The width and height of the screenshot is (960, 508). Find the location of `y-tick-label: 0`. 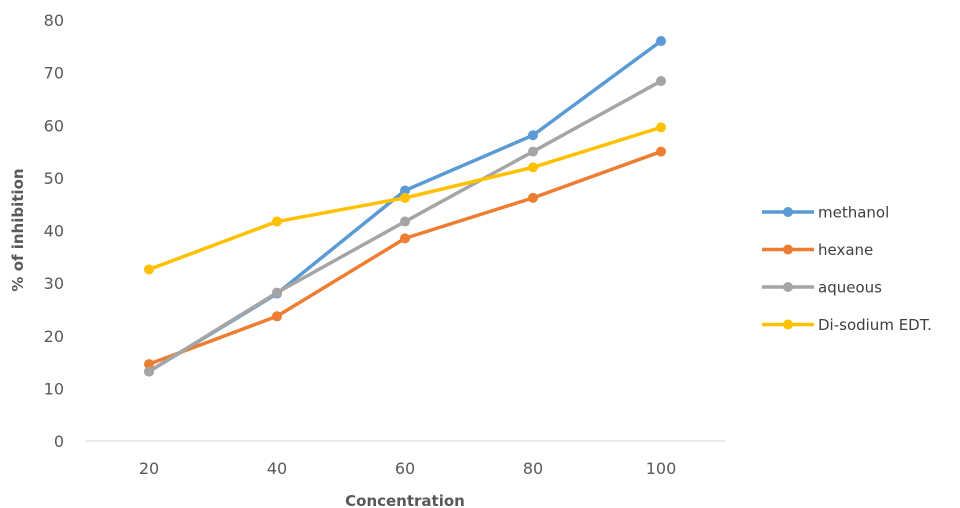

y-tick-label: 0 is located at coordinates (59, 441).